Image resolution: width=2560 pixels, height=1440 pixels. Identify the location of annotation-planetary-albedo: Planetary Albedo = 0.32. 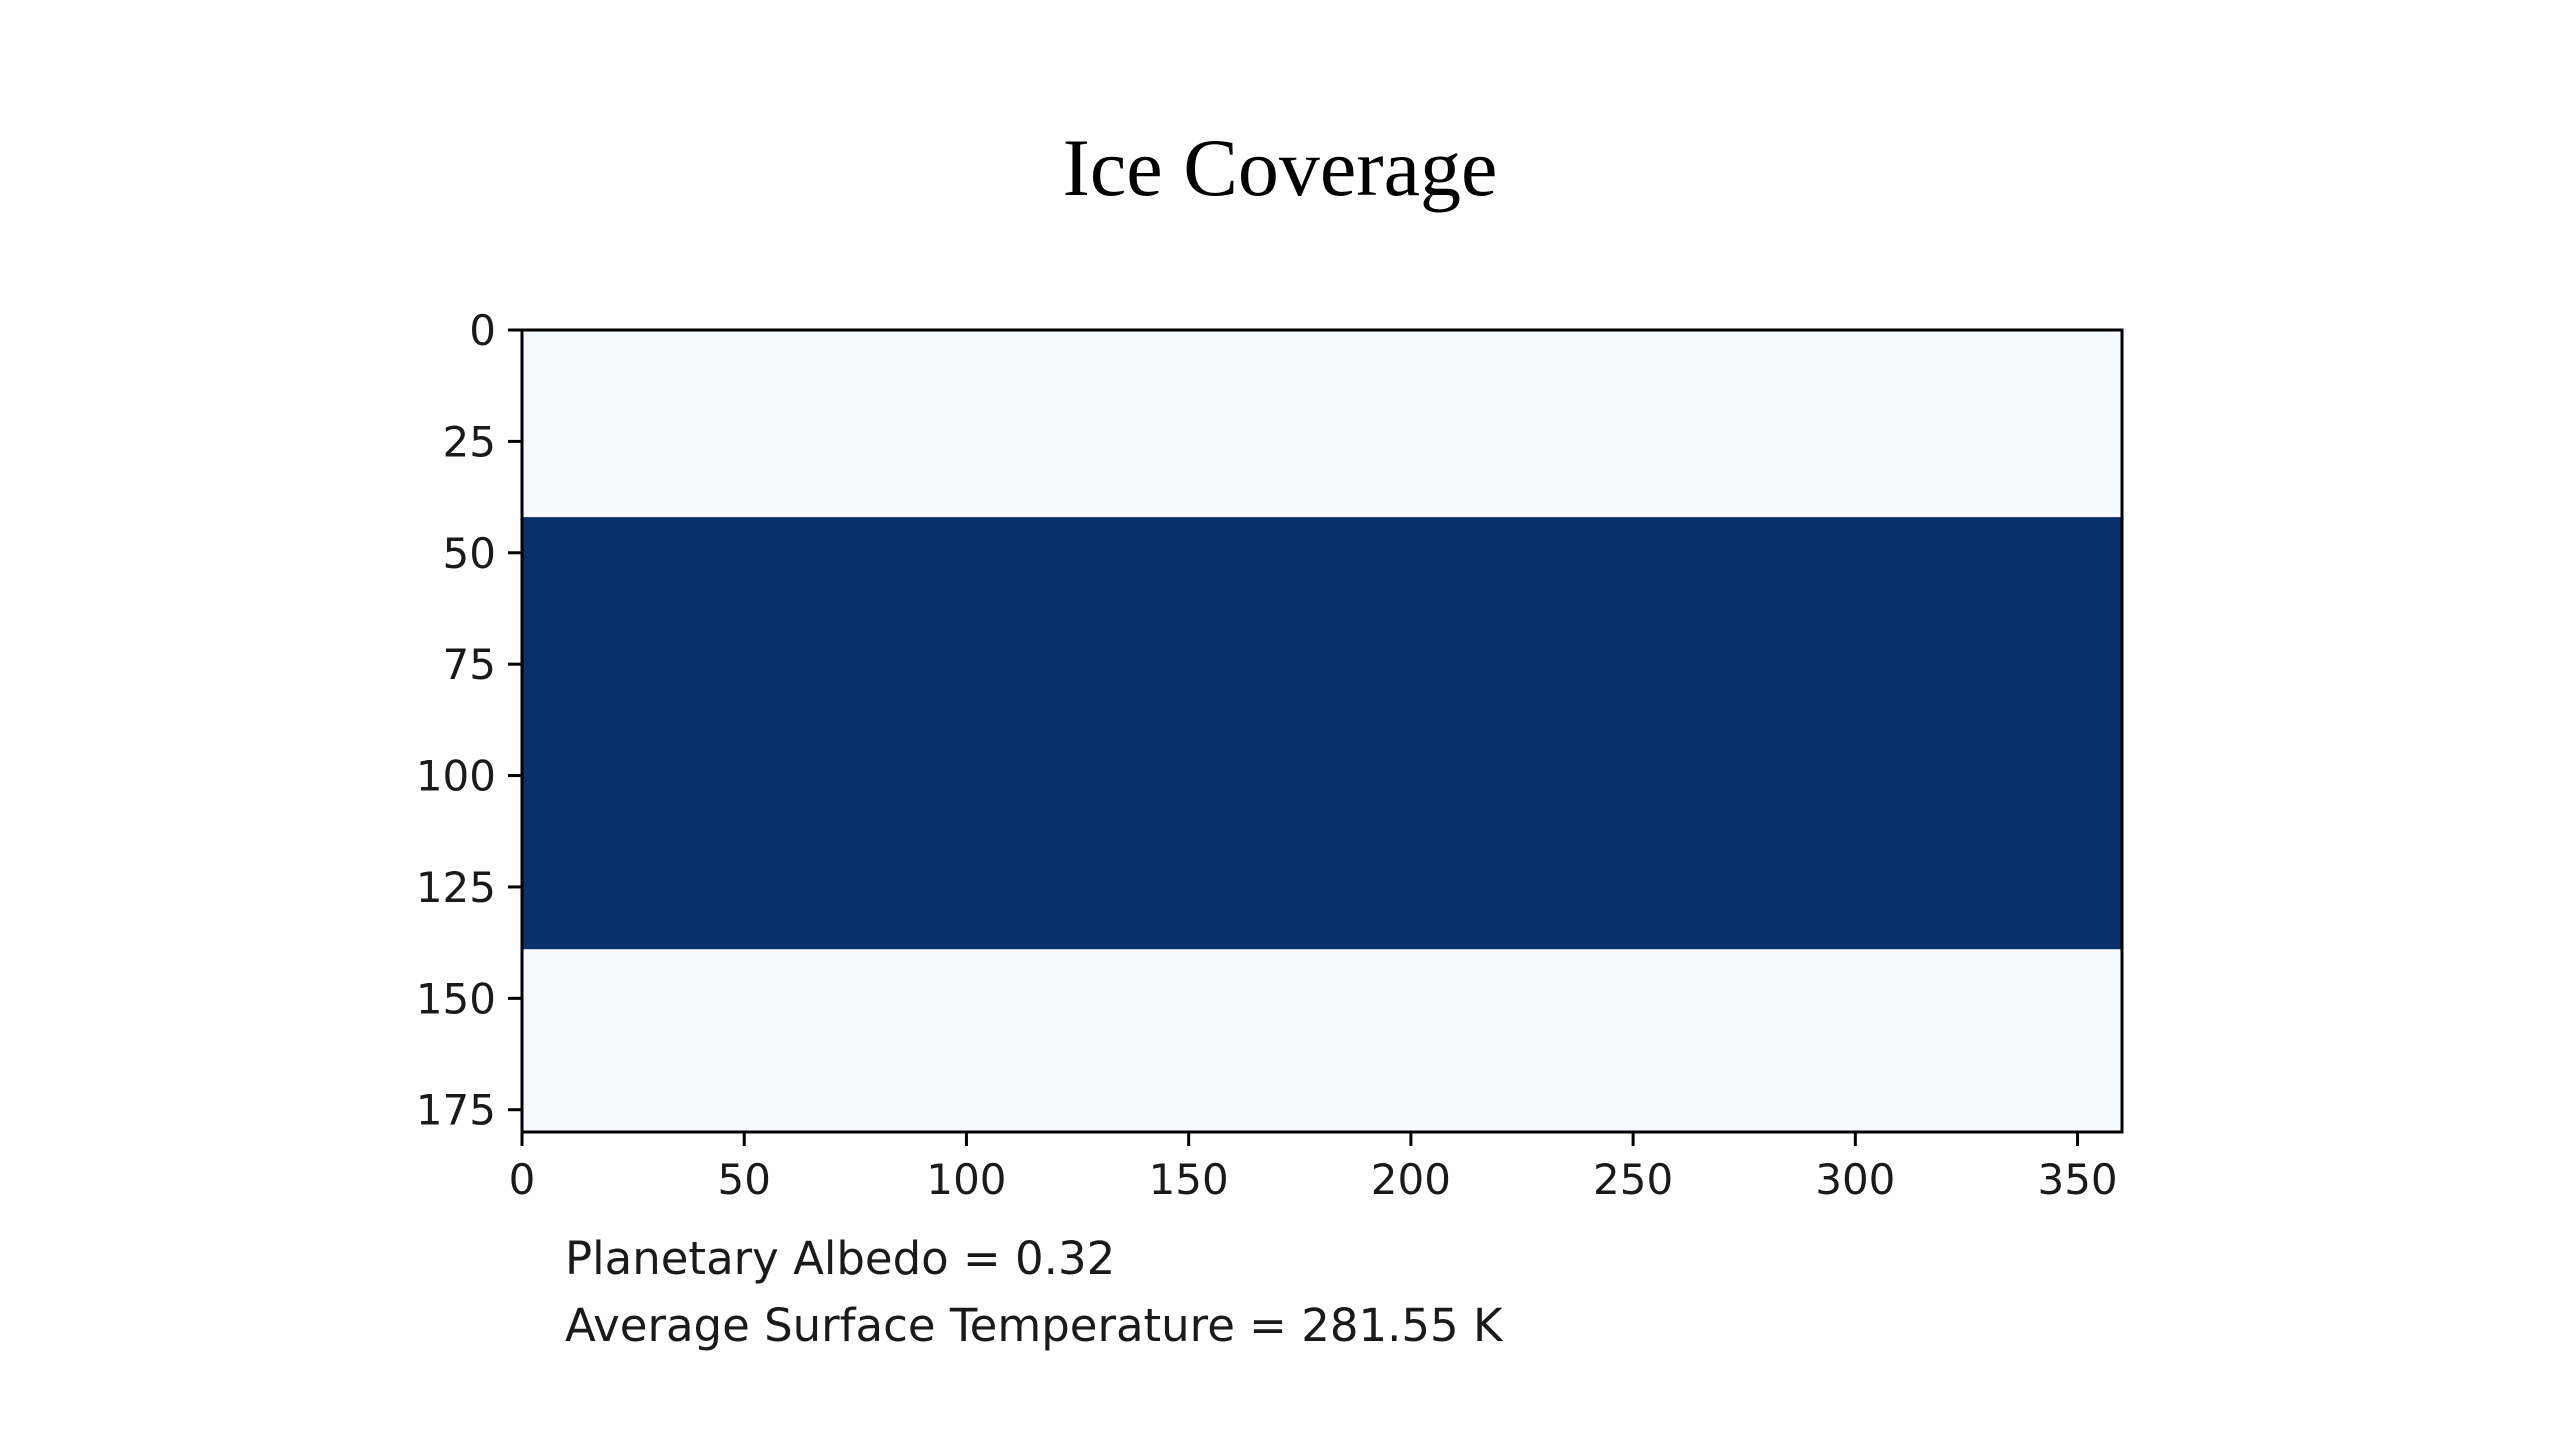
(840, 1258).